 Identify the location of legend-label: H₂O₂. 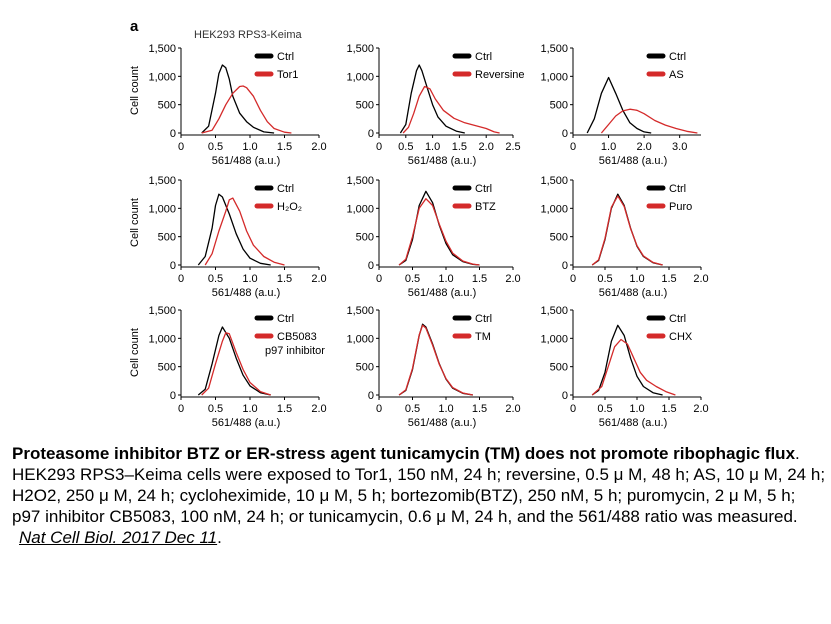
(289, 207).